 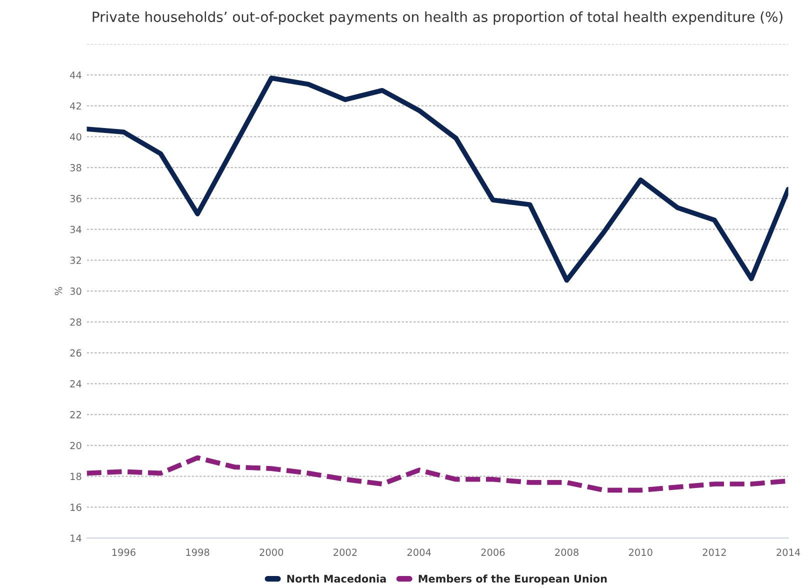 I want to click on y-tick-label: 24, so click(x=76, y=384).